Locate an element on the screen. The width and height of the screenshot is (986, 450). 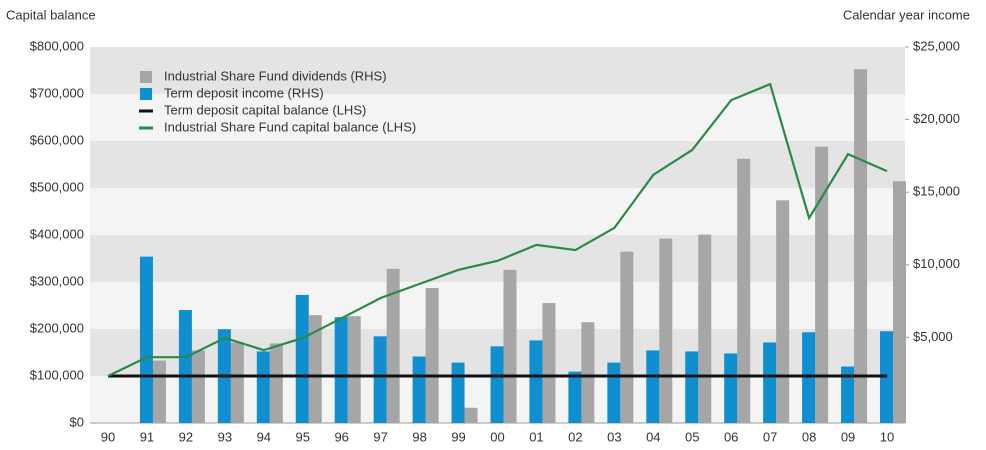
x-tick-label: 94 is located at coordinates (264, 436).